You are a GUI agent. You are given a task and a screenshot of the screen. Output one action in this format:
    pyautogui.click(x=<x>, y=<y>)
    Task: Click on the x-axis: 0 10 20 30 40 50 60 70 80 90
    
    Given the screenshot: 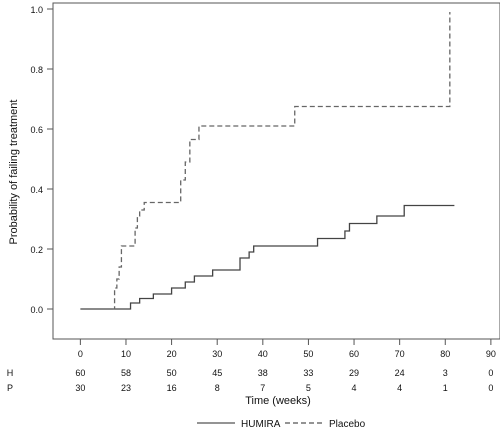 What is the action you would take?
    pyautogui.click(x=287, y=349)
    